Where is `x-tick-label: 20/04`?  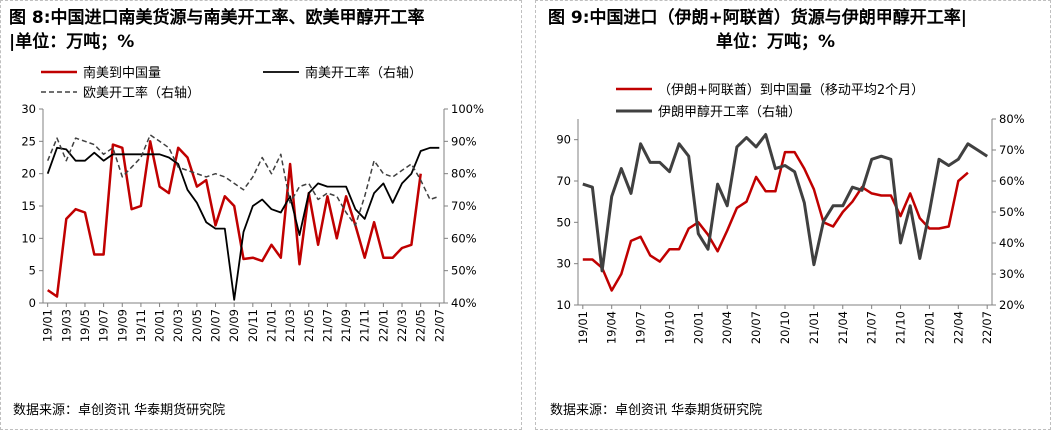
x-tick-label: 20/04 is located at coordinates (727, 327).